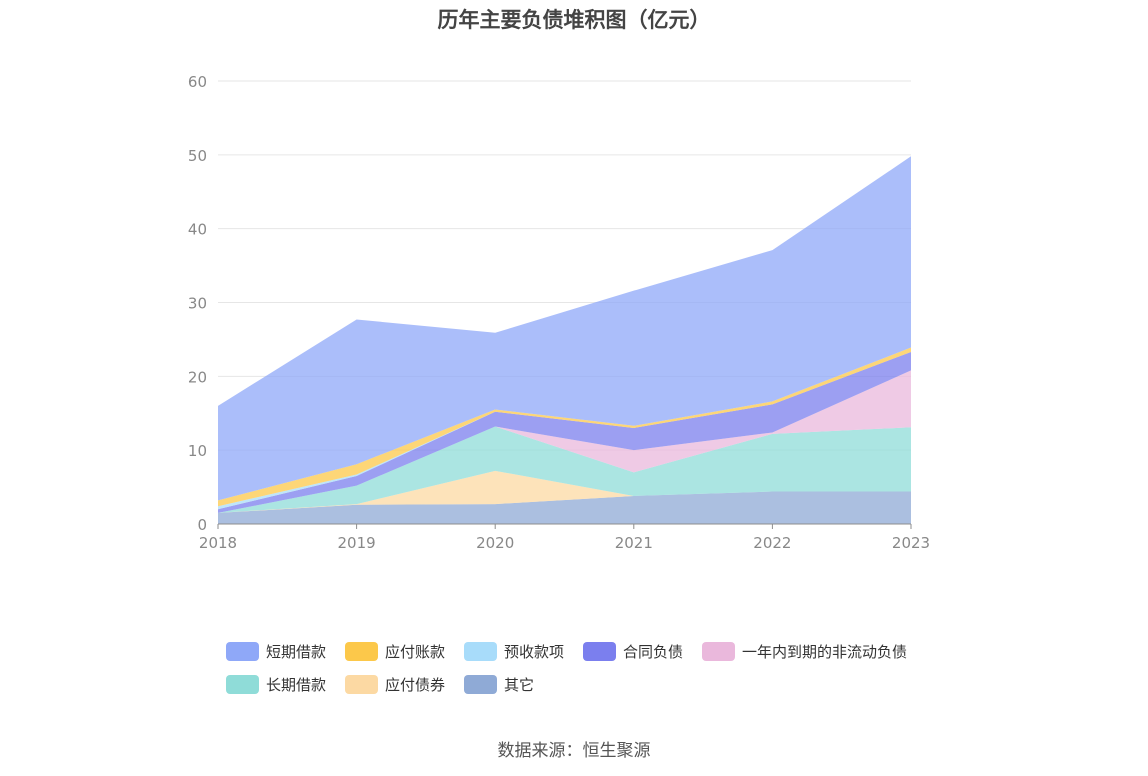 The image size is (1148, 776). Describe the element at coordinates (197, 156) in the screenshot. I see `y-tick-label: 50` at that location.